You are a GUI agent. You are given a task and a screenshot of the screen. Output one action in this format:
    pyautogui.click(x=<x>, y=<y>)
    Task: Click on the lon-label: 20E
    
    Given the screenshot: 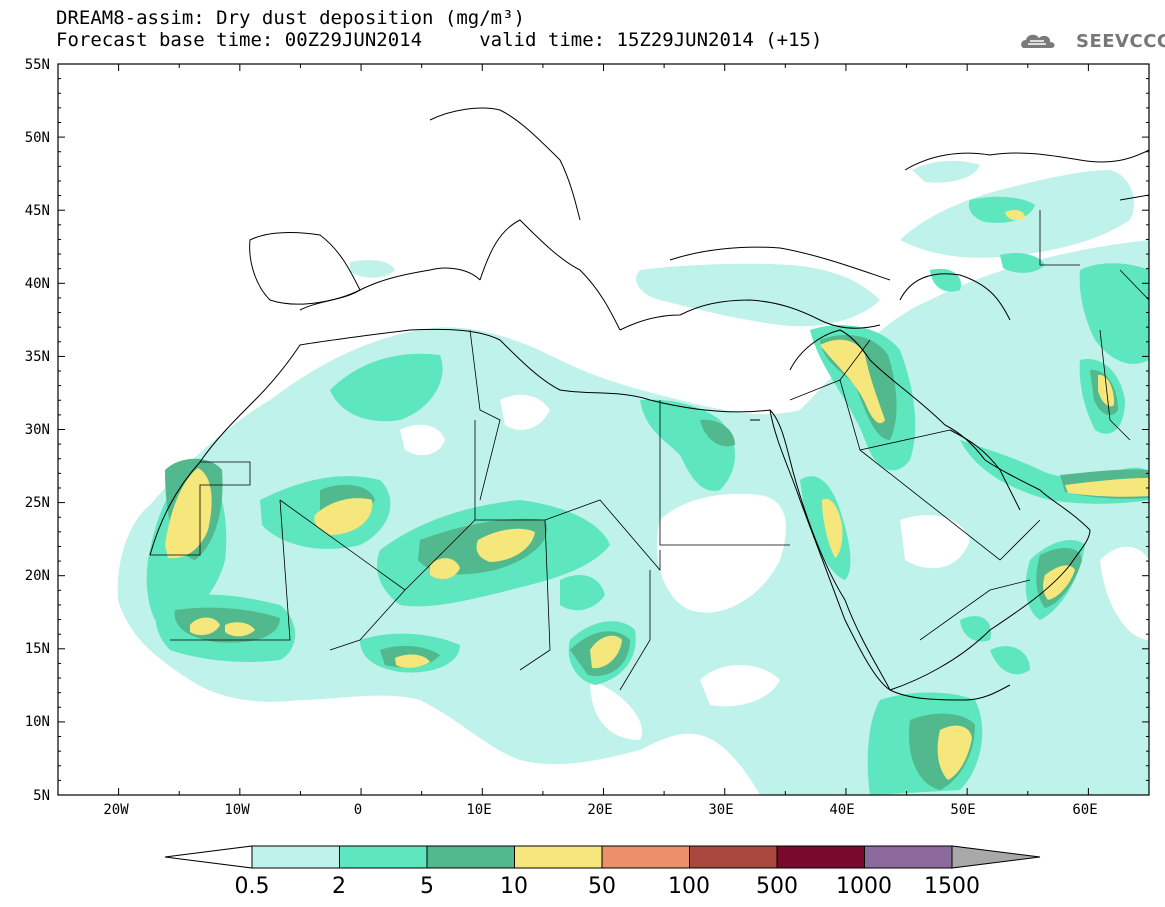 What is the action you would take?
    pyautogui.click(x=599, y=810)
    